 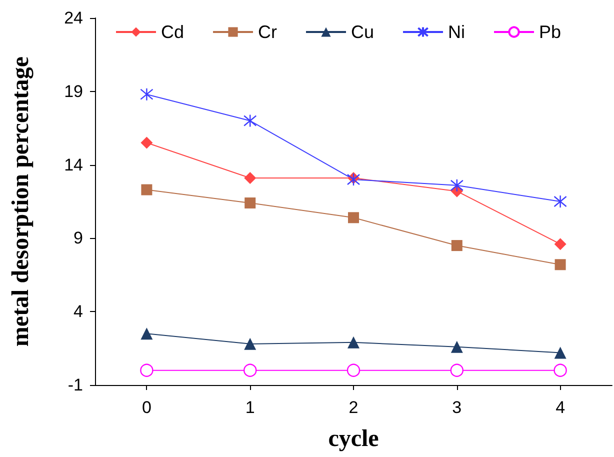 I want to click on legend-label: Cr, so click(x=268, y=32).